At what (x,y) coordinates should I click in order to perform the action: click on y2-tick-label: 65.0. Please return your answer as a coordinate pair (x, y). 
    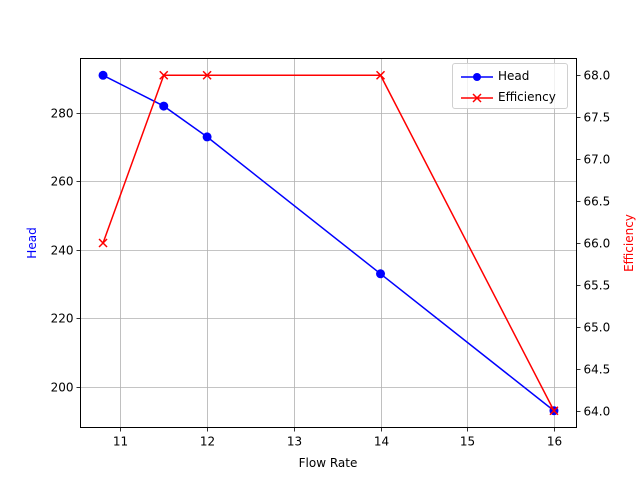
    Looking at the image, I should click on (597, 328).